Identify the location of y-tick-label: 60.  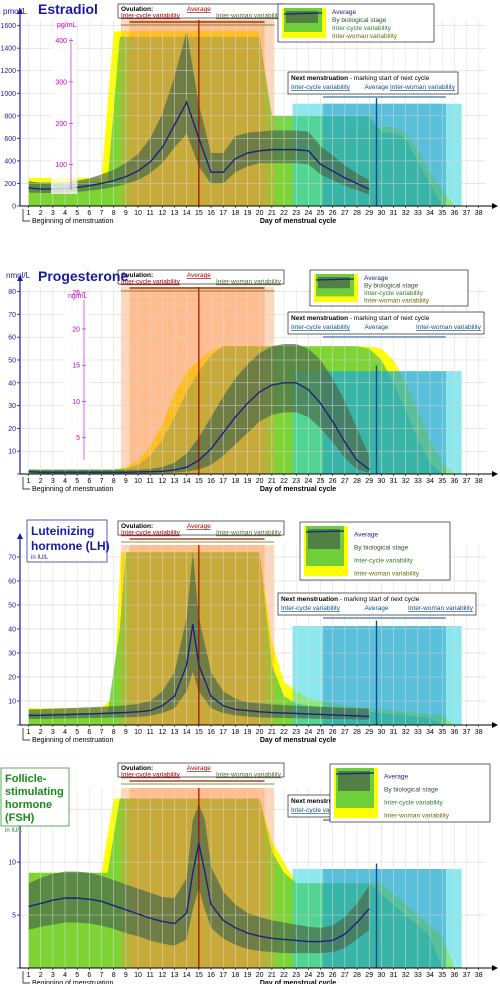
(12, 338).